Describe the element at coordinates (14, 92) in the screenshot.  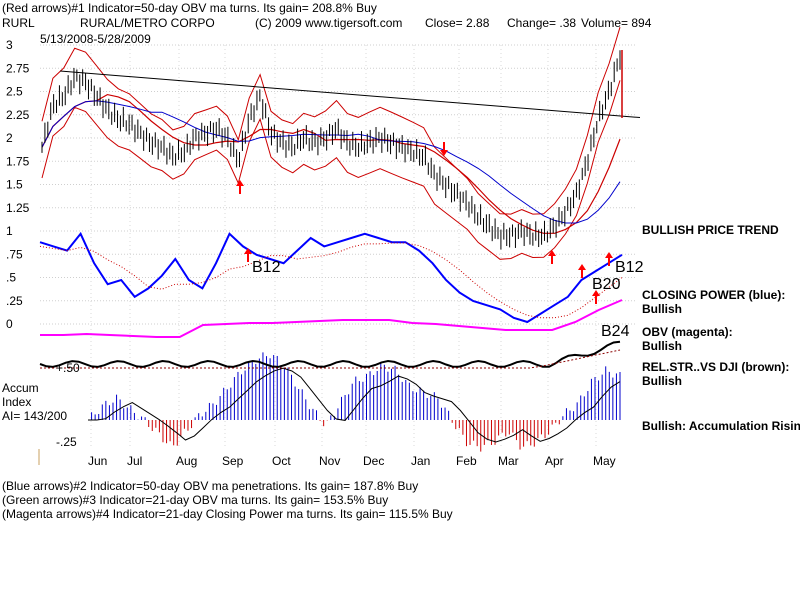
I see `y-tick-label: 2.5` at that location.